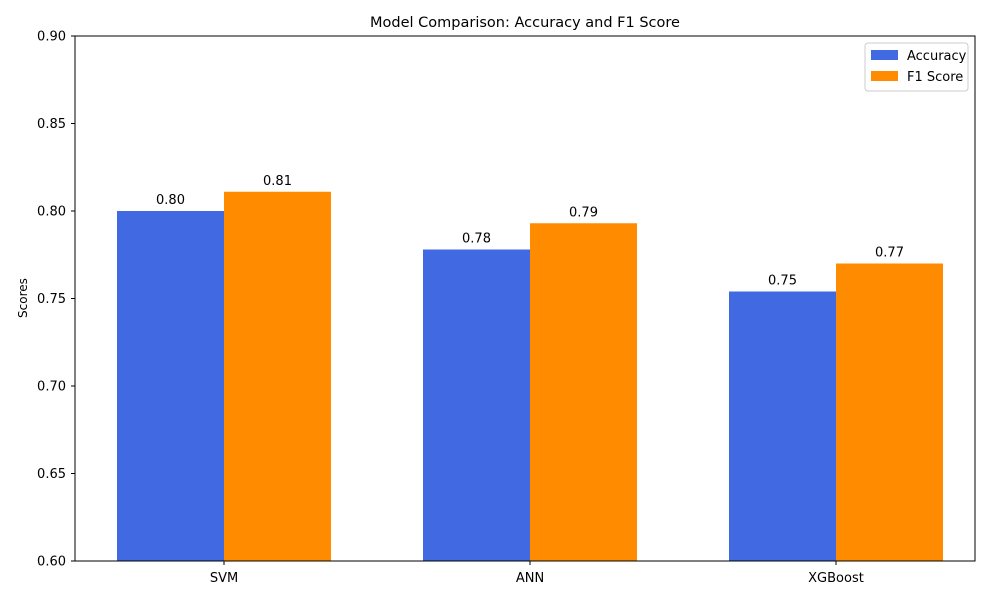  Describe the element at coordinates (782, 426) in the screenshot. I see `bar-accuracy-xgboost` at that location.